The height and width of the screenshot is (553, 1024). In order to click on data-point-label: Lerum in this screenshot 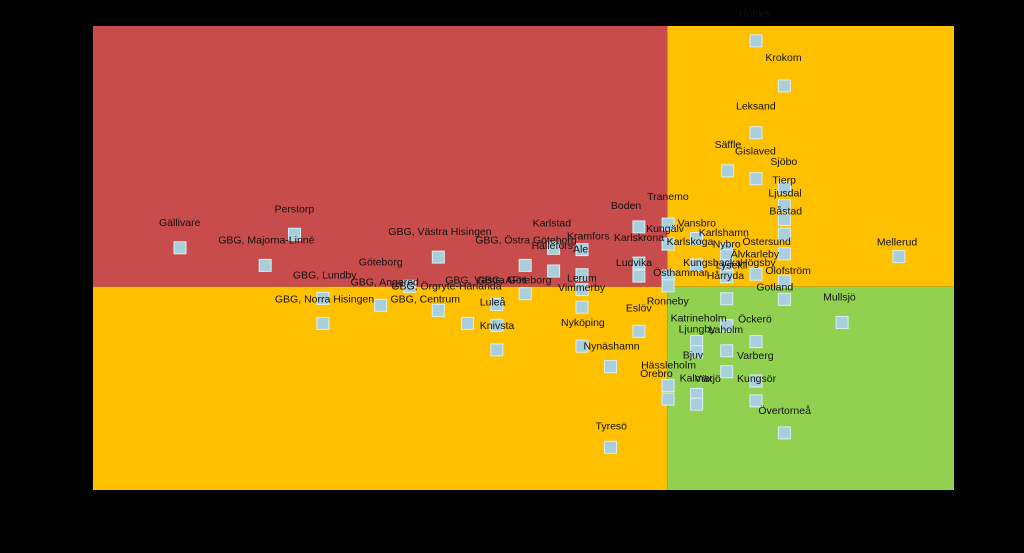, I will do `click(582, 279)`.